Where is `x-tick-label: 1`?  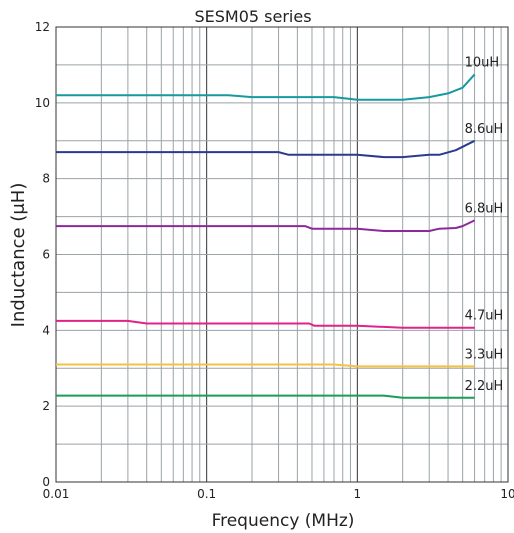 x-tick-label: 1 is located at coordinates (358, 494).